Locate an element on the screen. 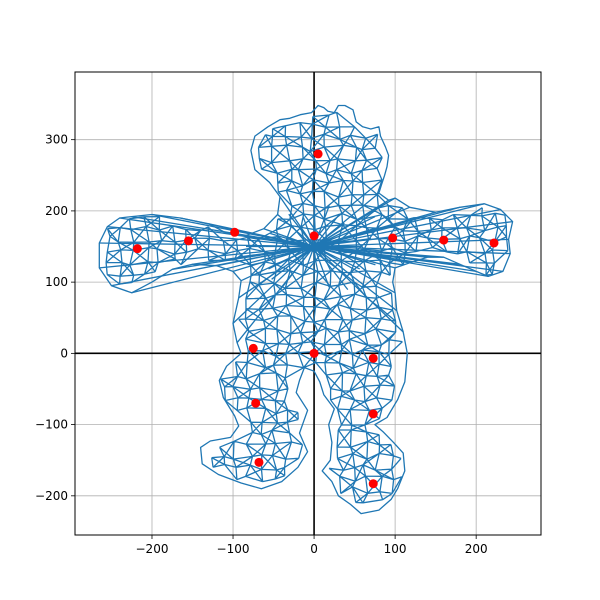 The image size is (600, 600). y-tick-label: −200 is located at coordinates (51, 496).